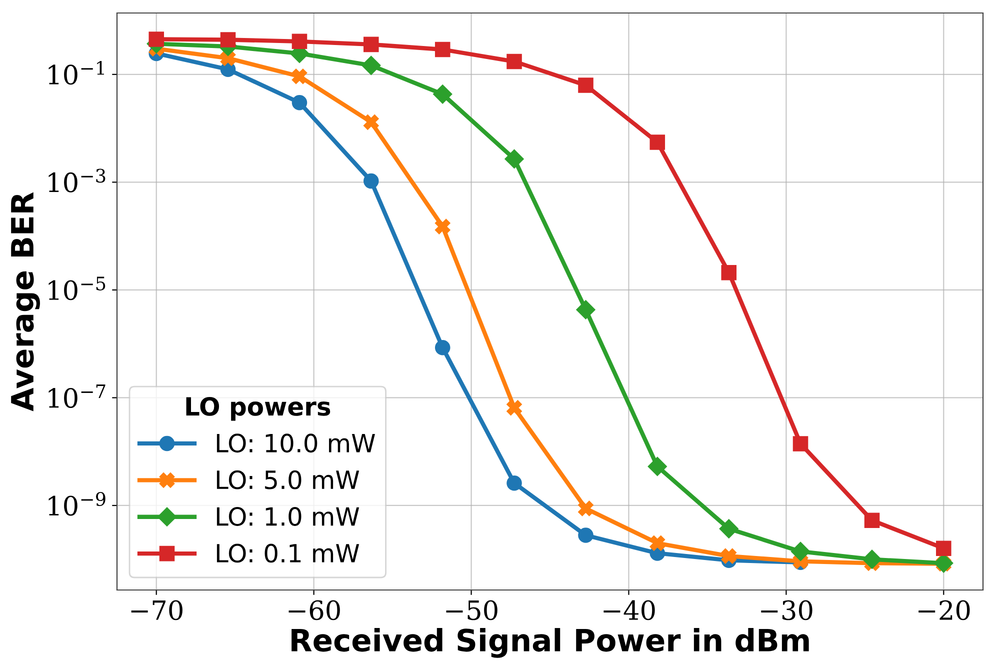  What do you see at coordinates (258, 408) in the screenshot?
I see `legend-title: LO powers` at bounding box center [258, 408].